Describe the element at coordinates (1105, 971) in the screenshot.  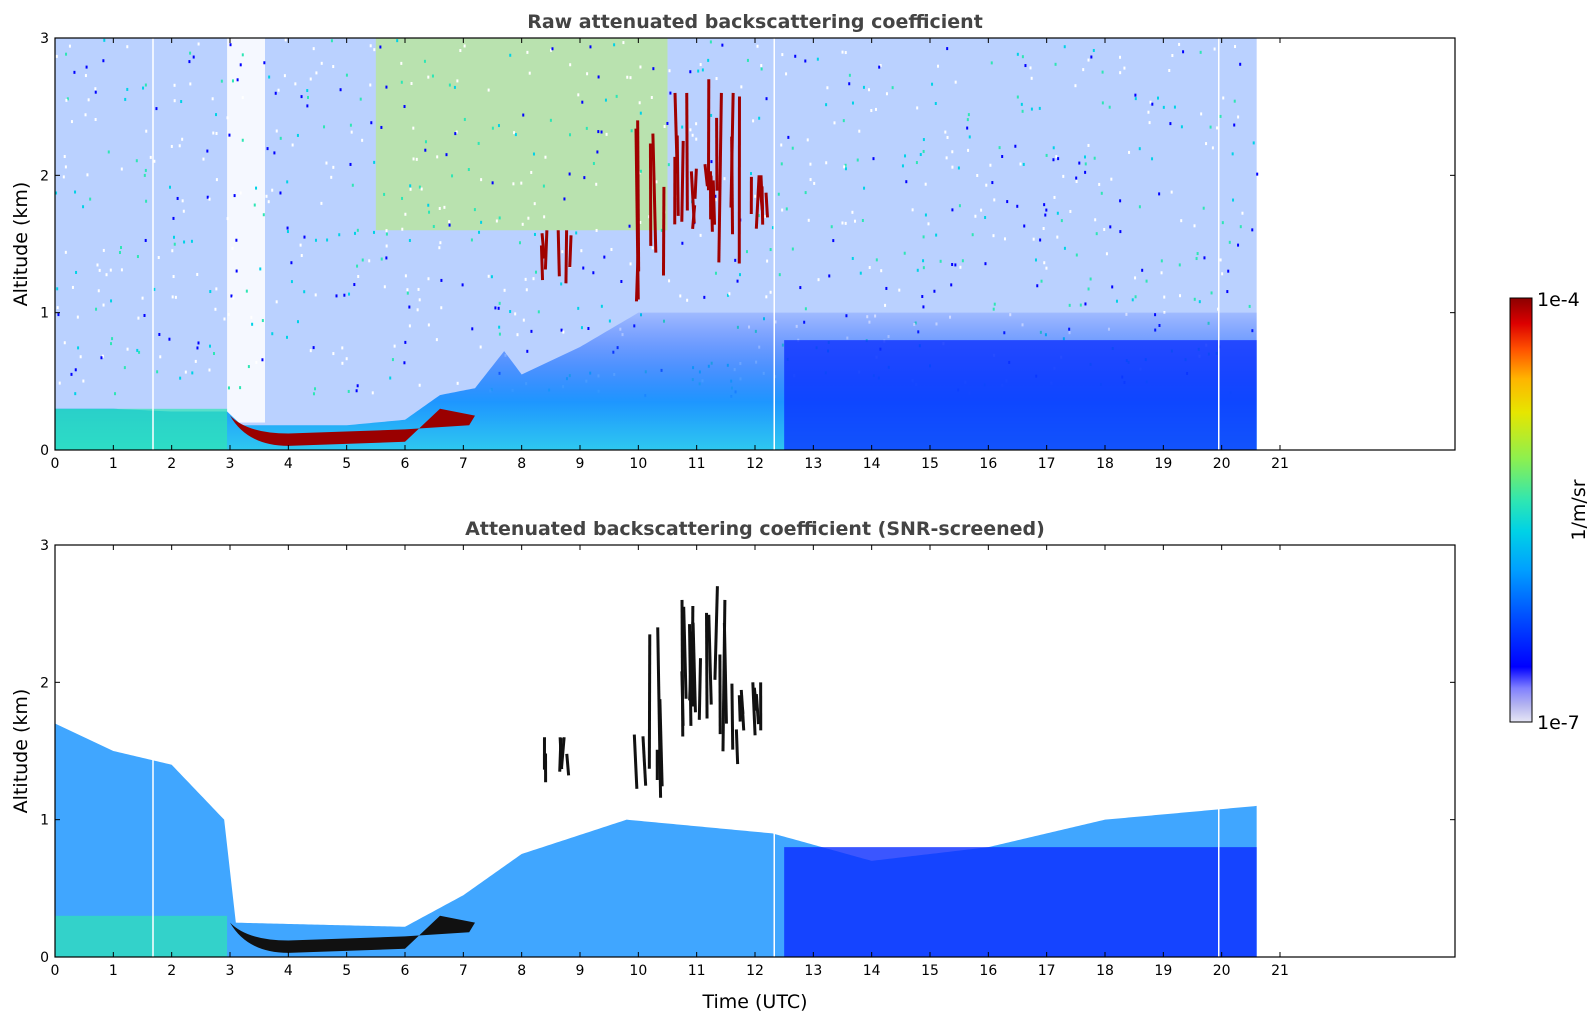
I see `x-tick-label: 18` at that location.